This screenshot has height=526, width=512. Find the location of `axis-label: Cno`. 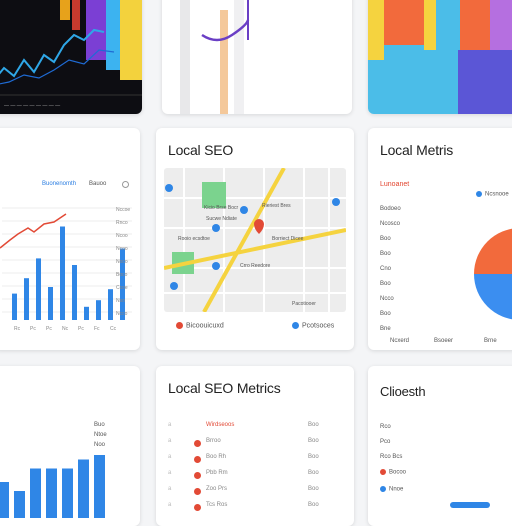

axis-label: Cno is located at coordinates (386, 269).